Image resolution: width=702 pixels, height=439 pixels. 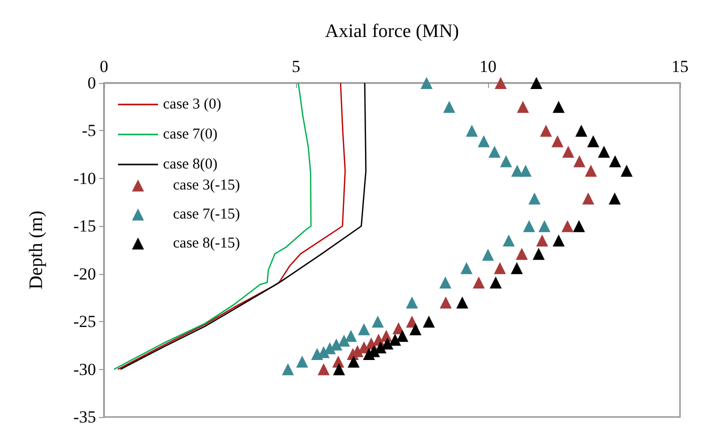 I want to click on legend-label: case 7(-15), so click(x=206, y=214).